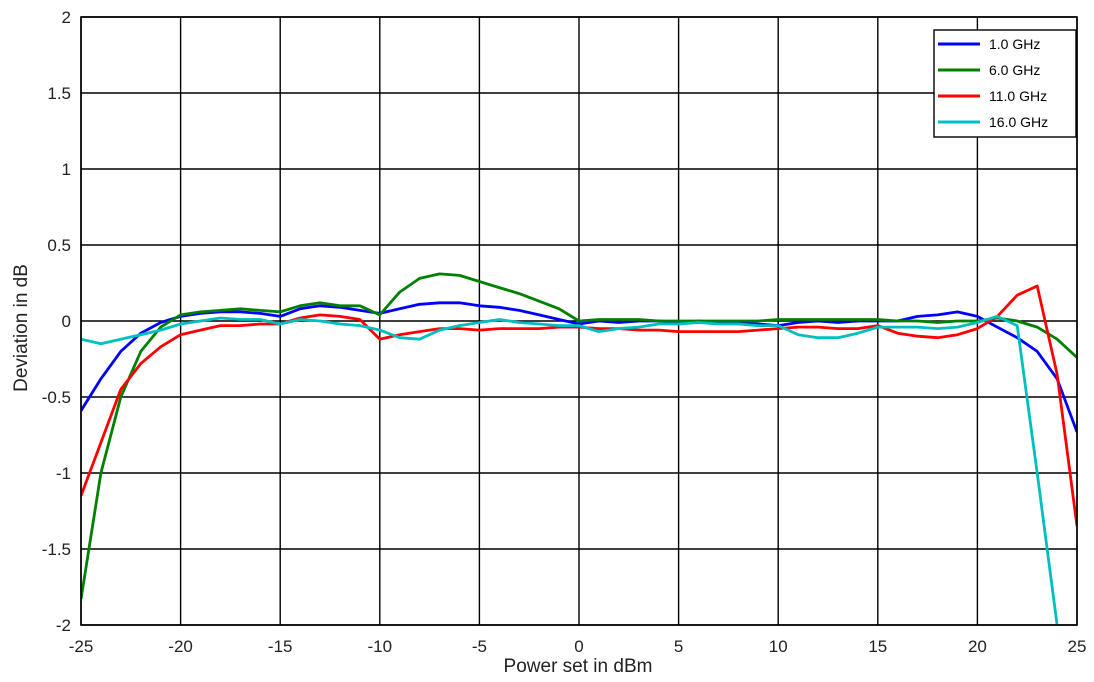  Describe the element at coordinates (1077, 646) in the screenshot. I see `x-tick-label: 25` at that location.